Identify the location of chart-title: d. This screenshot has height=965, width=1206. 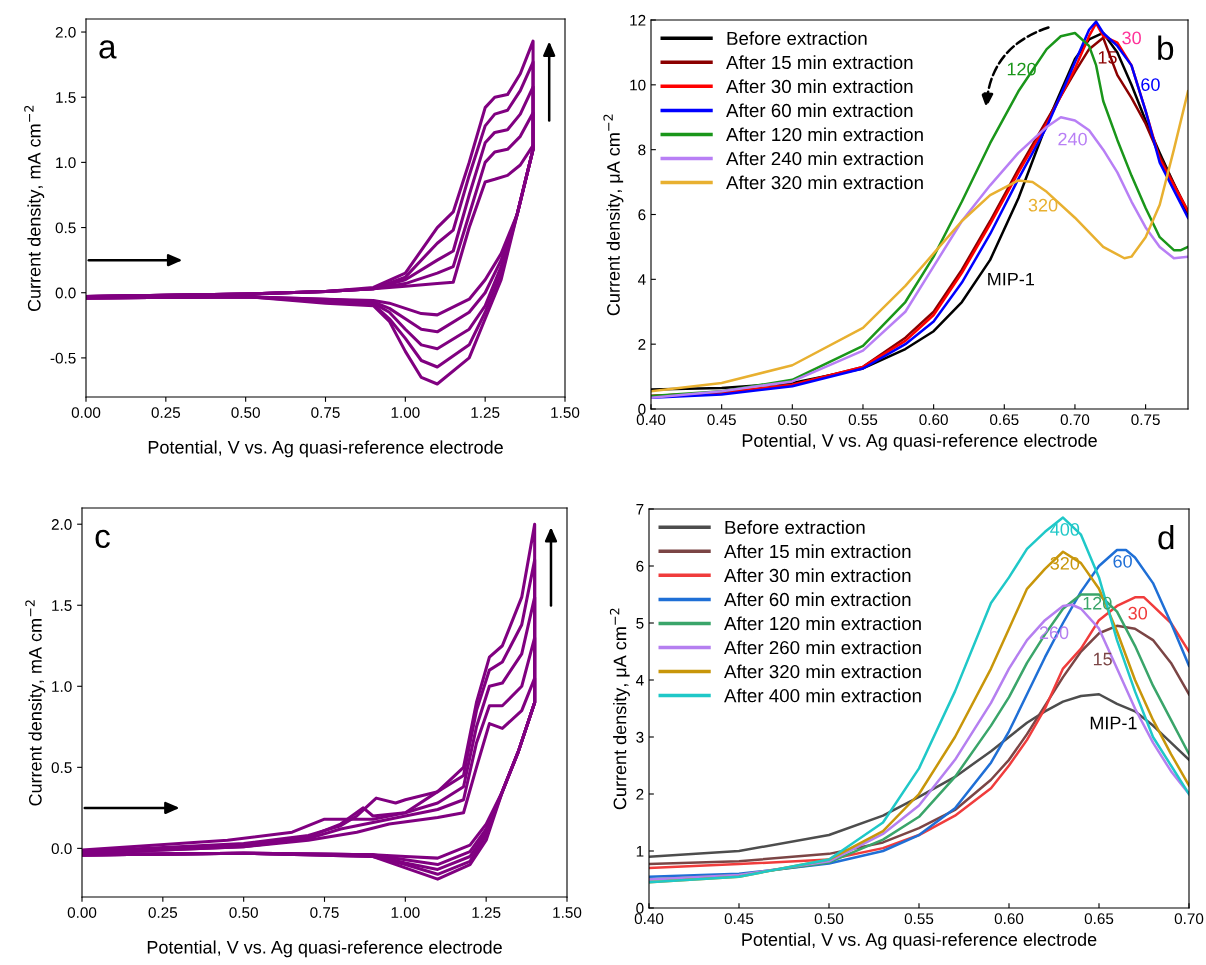
(1166, 537).